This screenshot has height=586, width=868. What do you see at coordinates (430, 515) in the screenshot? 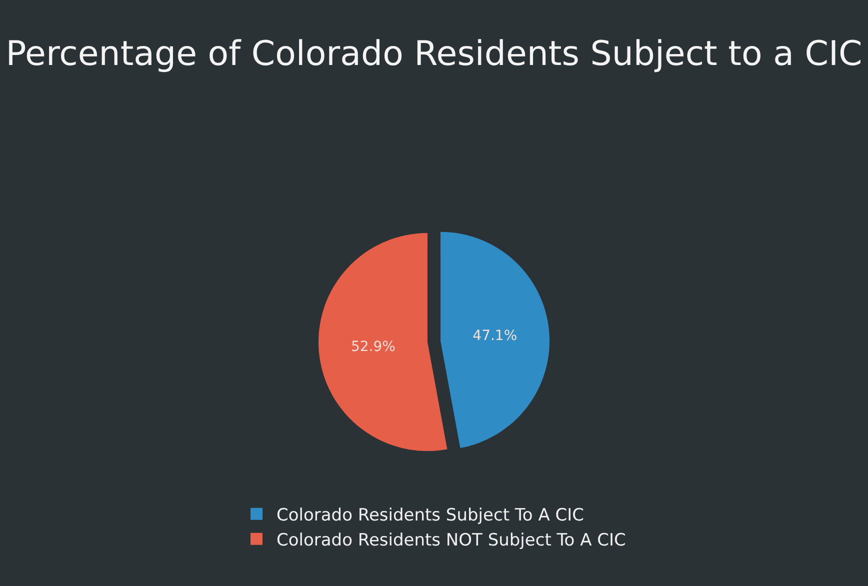
I see `legend-label: Colorado Residents Subject To A CIC` at bounding box center [430, 515].